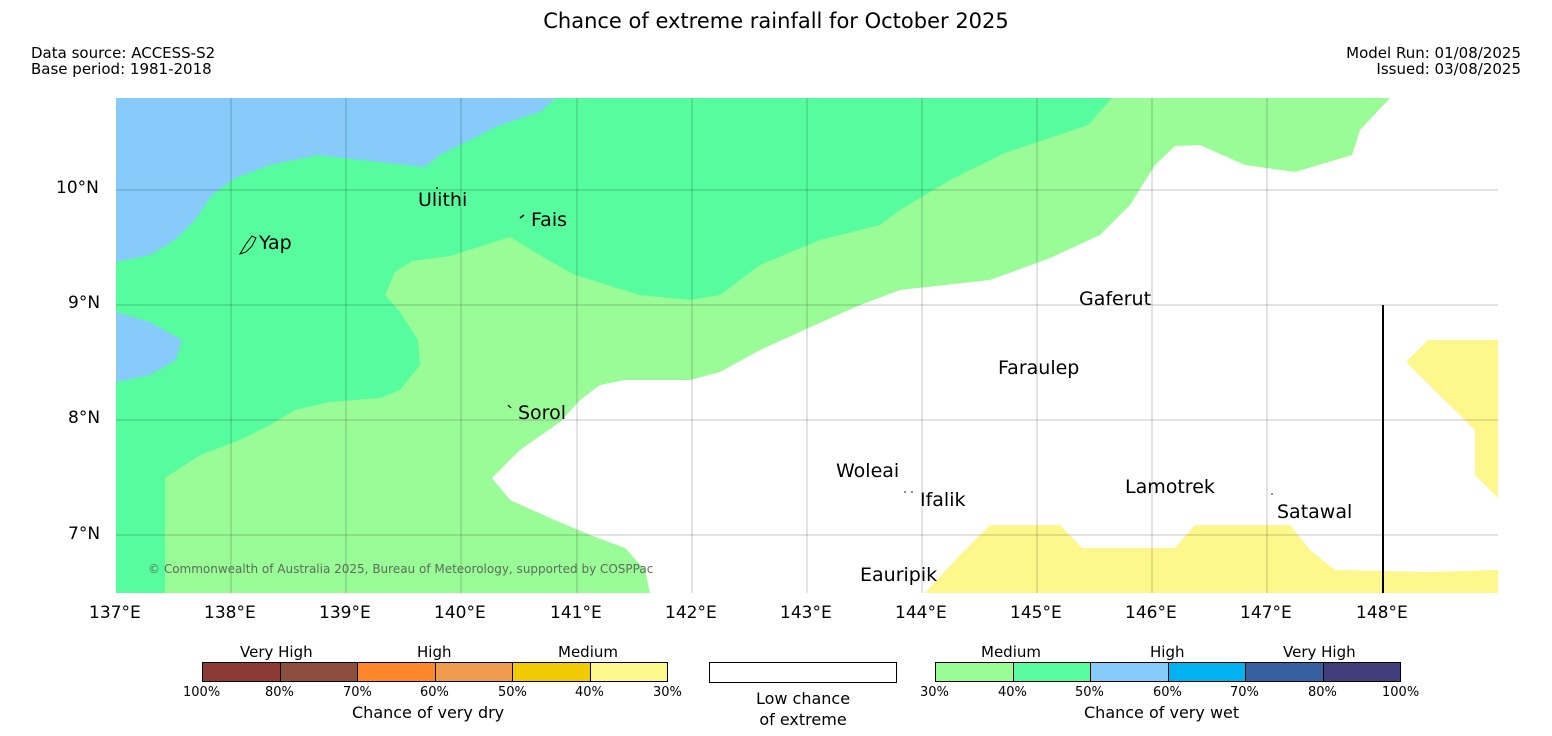 The image size is (1552, 736). Describe the element at coordinates (247, 245) in the screenshot. I see `yap-island-outline` at that location.